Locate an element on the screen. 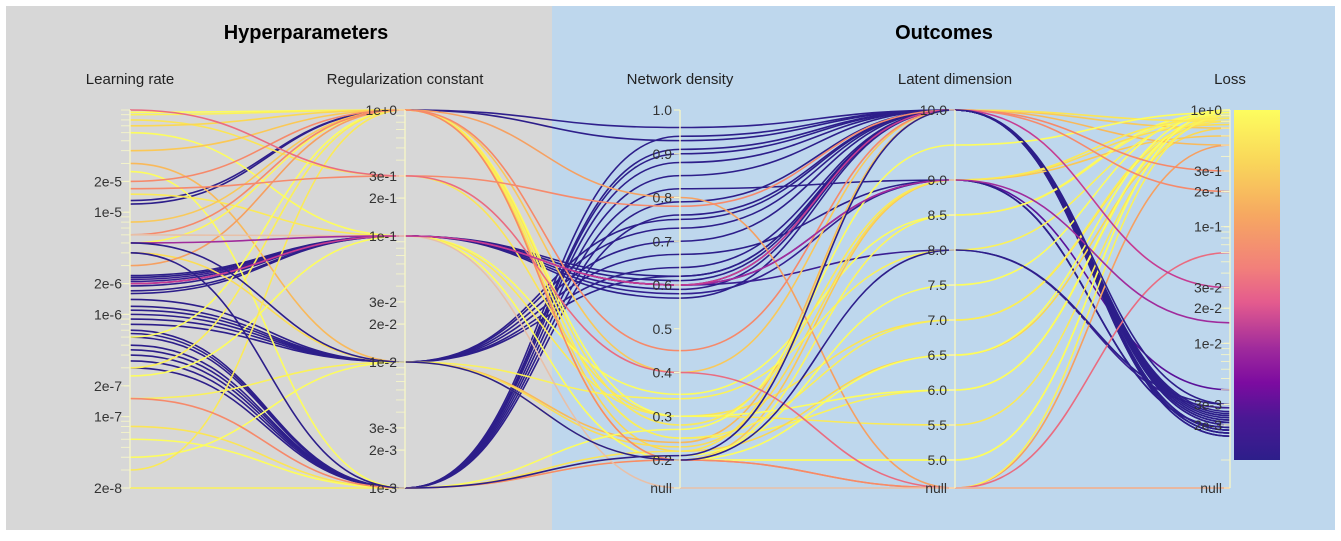 The height and width of the screenshot is (541, 1341). tick-label: 0.3 is located at coordinates (663, 416).